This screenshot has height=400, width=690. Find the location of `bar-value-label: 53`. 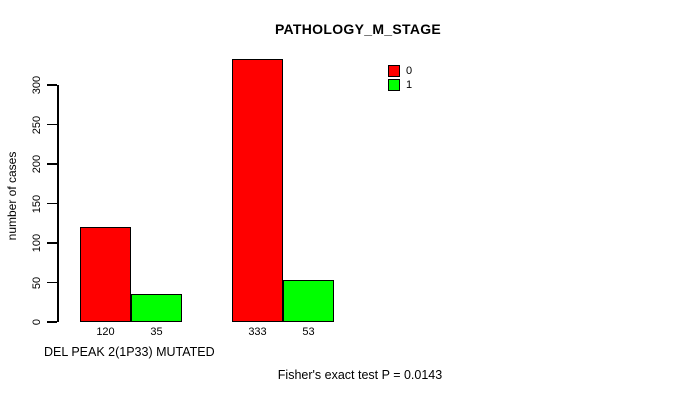

bar-value-label: 53 is located at coordinates (308, 332).